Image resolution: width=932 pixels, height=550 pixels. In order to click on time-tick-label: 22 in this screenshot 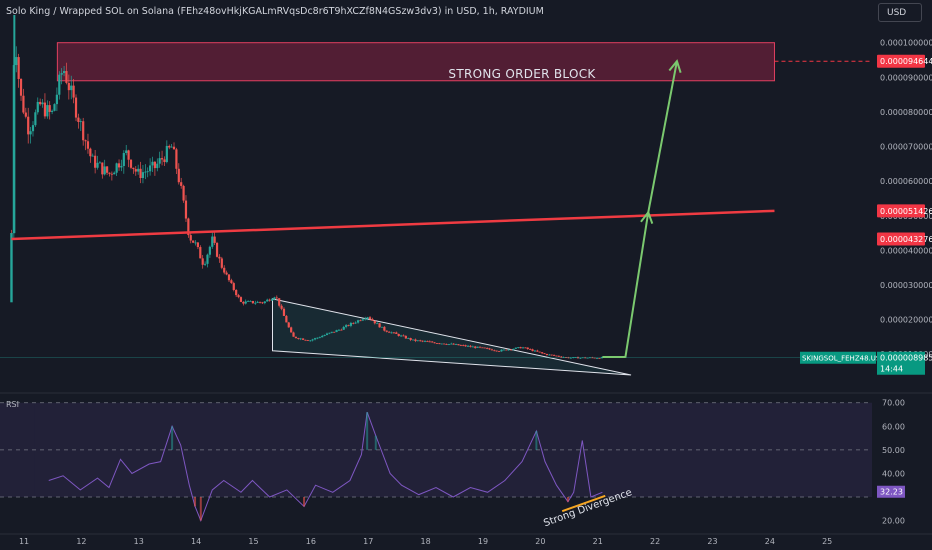, I will do `click(655, 541)`.